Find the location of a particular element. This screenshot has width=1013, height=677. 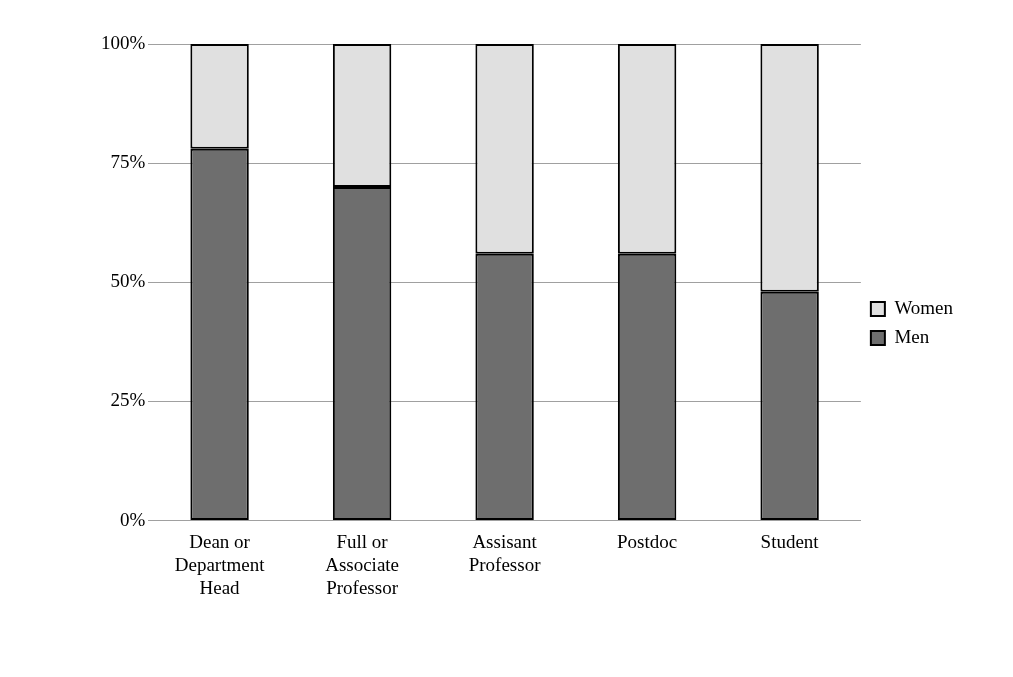

y-tick-label: 50% is located at coordinates (128, 281).